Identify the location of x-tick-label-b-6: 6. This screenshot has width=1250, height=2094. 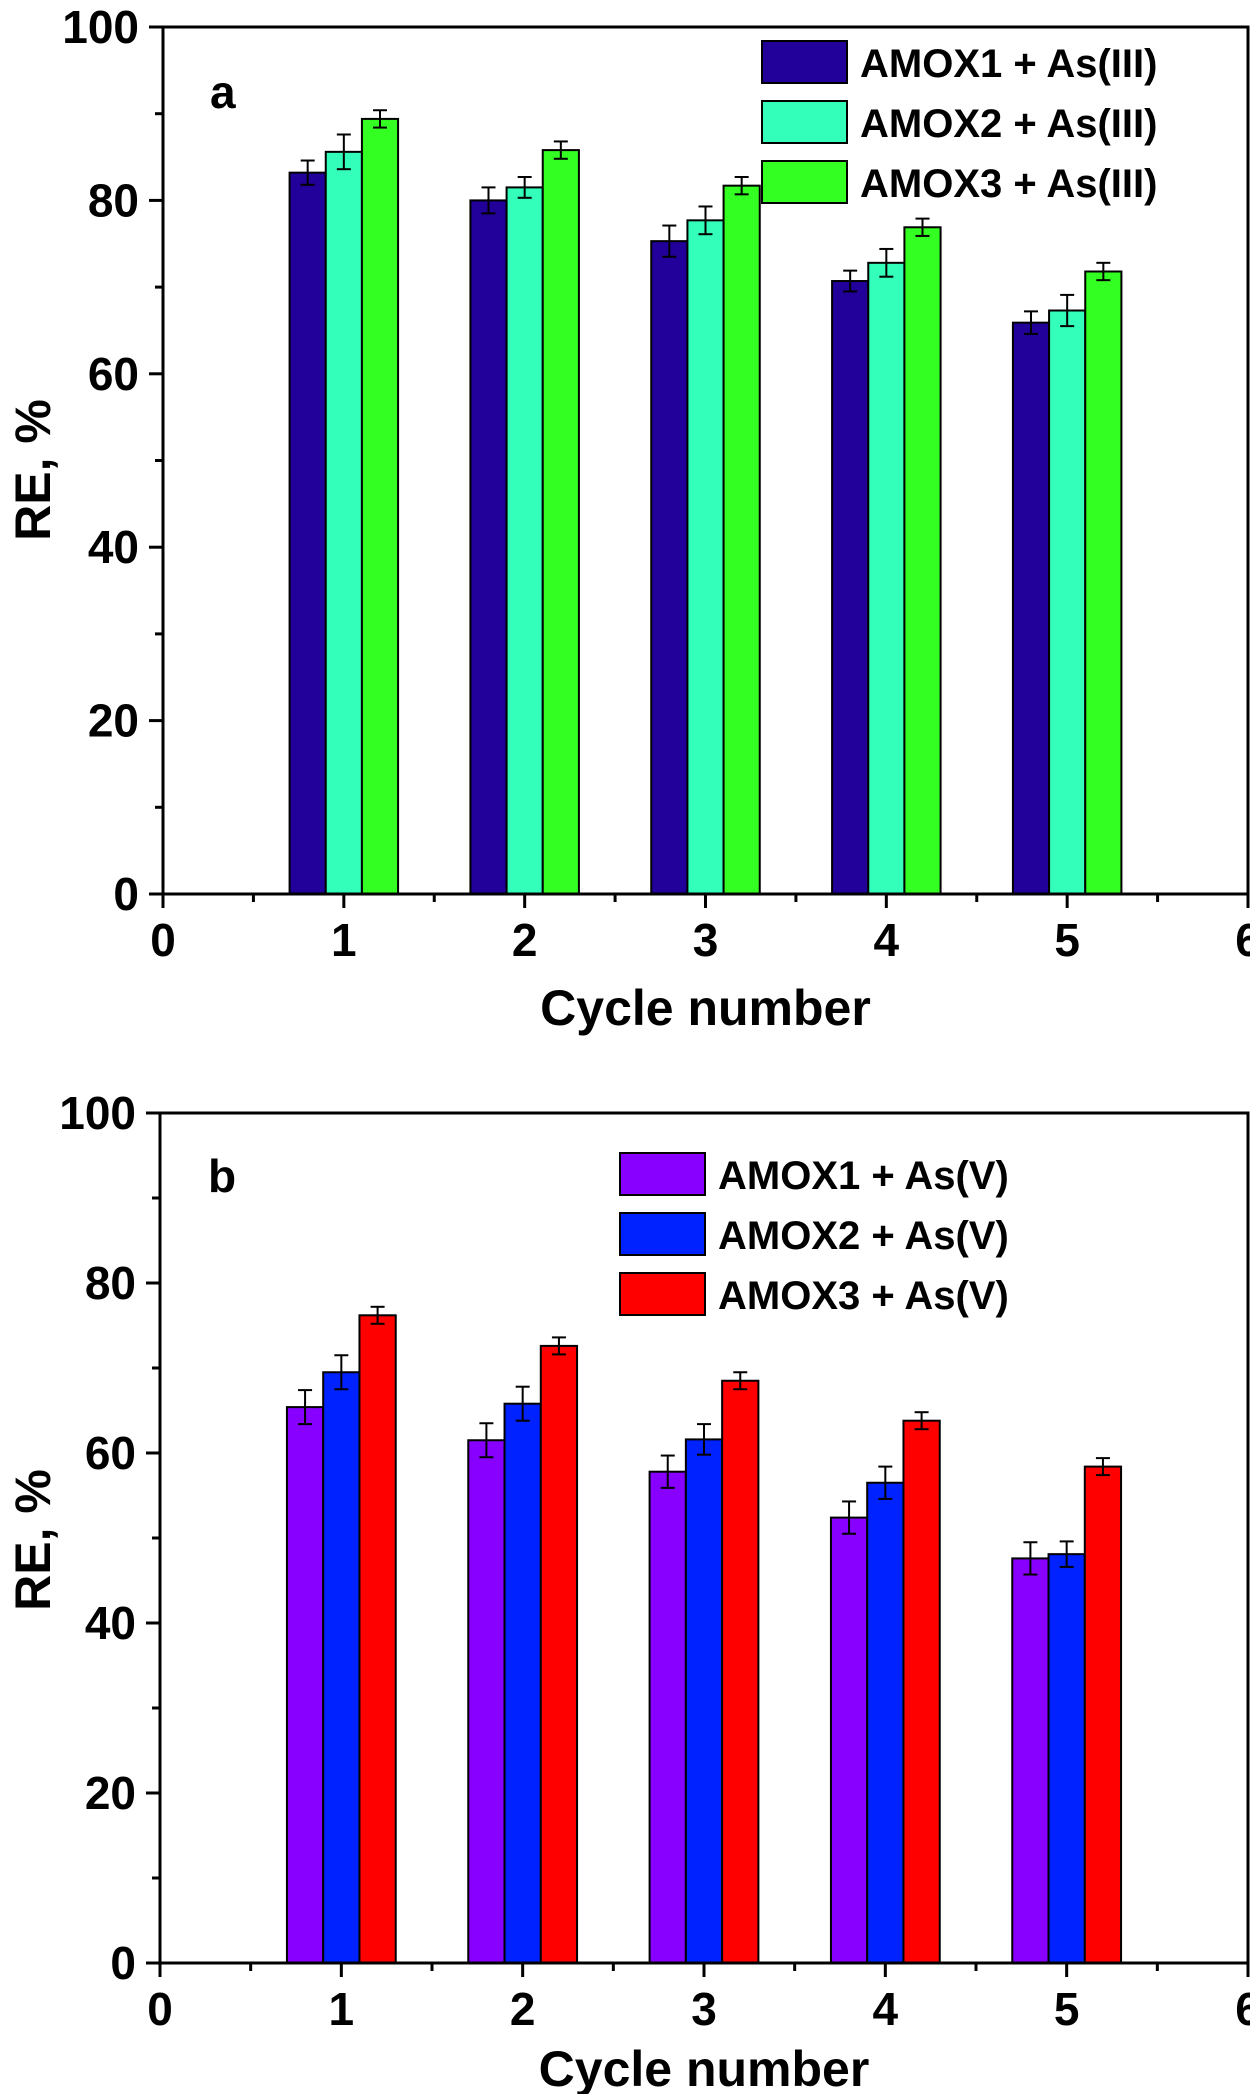
(1242, 2009).